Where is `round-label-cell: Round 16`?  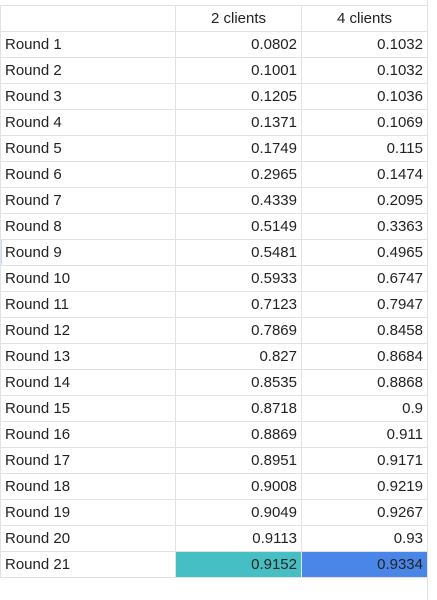
round-label-cell: Round 16 is located at coordinates (88, 434).